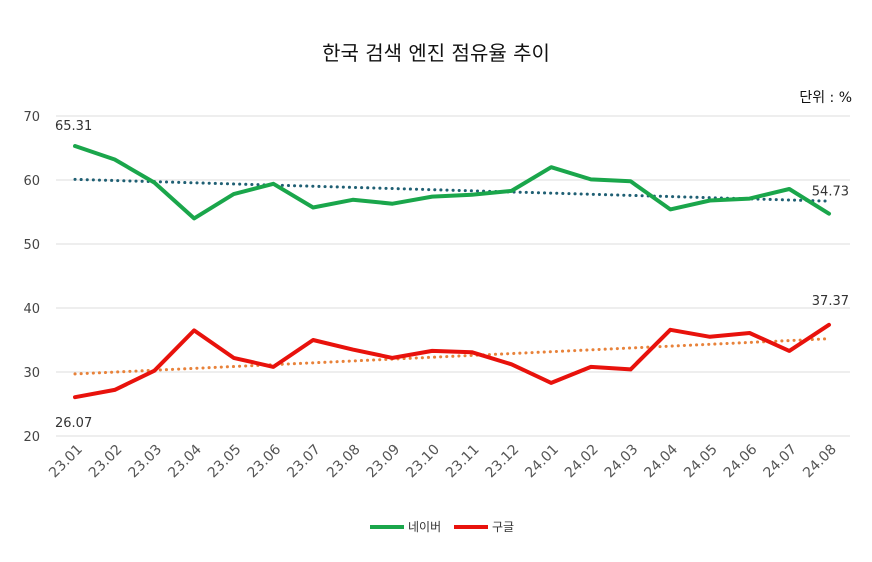  Describe the element at coordinates (780, 462) in the screenshot. I see `x-tick-label: 24.07` at that location.